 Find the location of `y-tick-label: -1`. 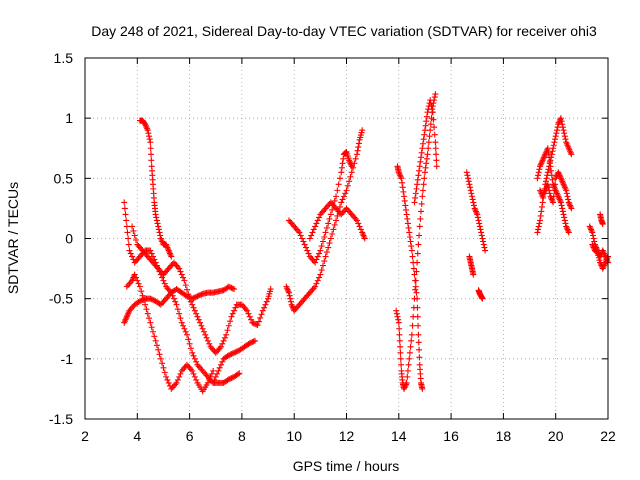

y-tick-label: -1 is located at coordinates (67, 359).